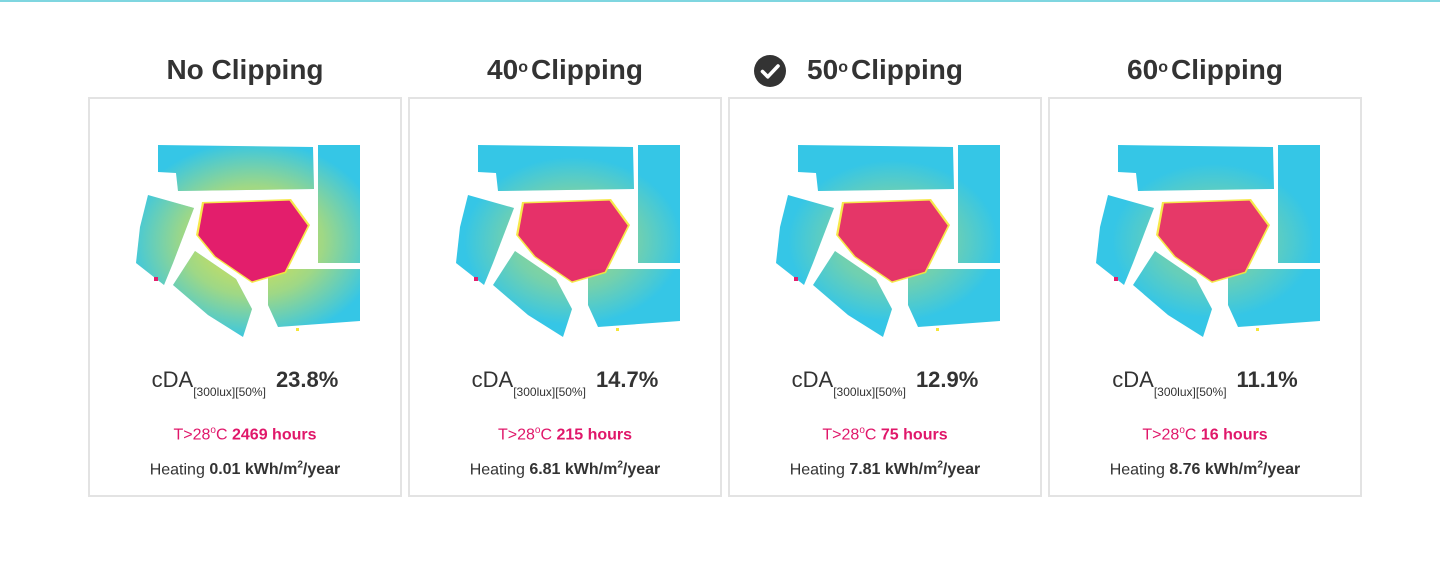 The width and height of the screenshot is (1440, 577). I want to click on heating-value: 0.01 kWh/m2/year, so click(275, 469).